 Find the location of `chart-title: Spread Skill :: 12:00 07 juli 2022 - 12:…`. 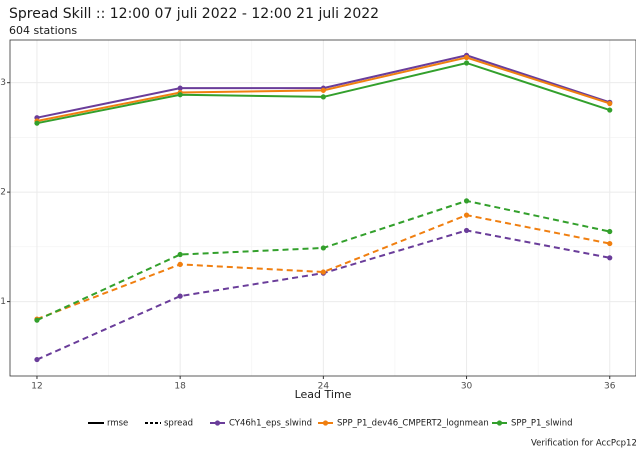

chart-title: Spread Skill :: 12:00 07 juli 2022 - 12:… is located at coordinates (194, 14).